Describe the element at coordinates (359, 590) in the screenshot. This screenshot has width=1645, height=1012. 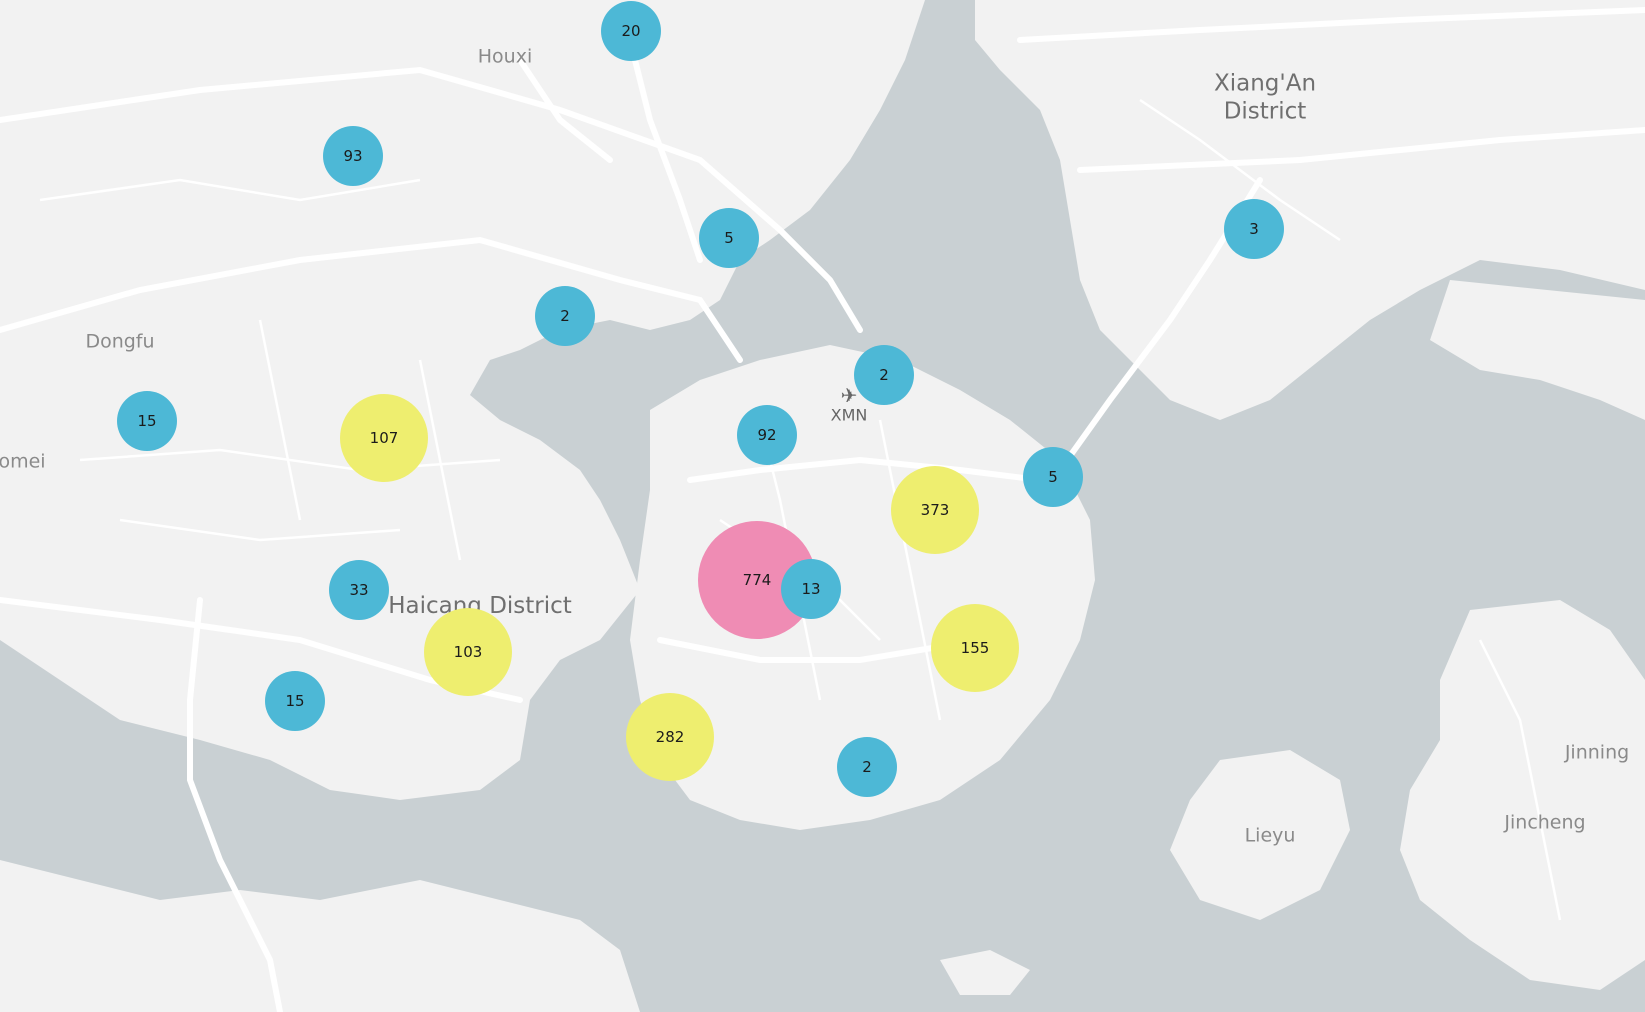
I see `cluster-marker: 33` at that location.